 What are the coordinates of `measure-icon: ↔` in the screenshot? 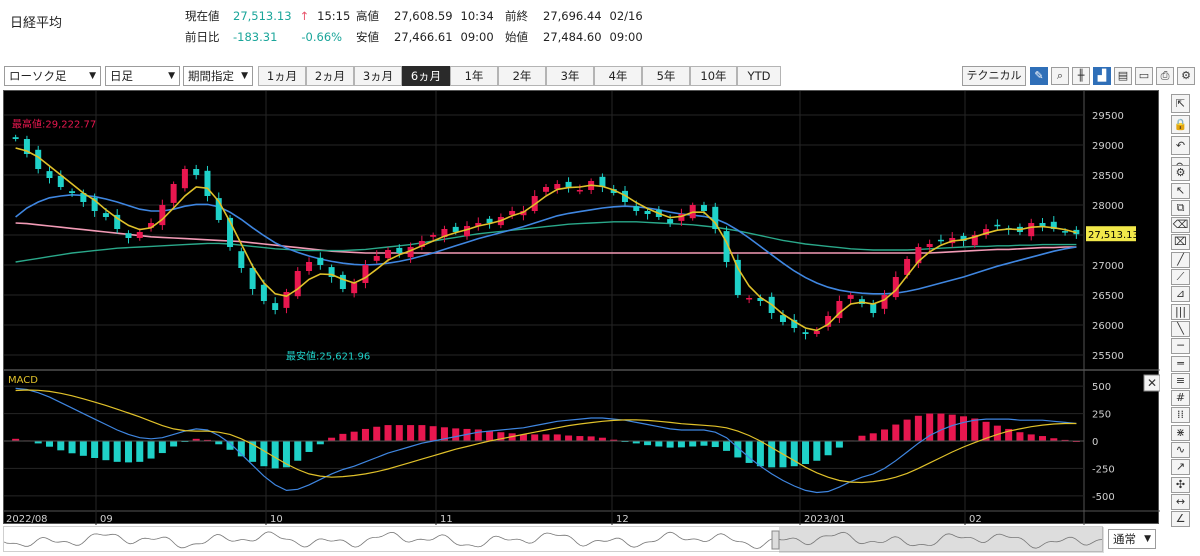 It's located at (1180, 501).